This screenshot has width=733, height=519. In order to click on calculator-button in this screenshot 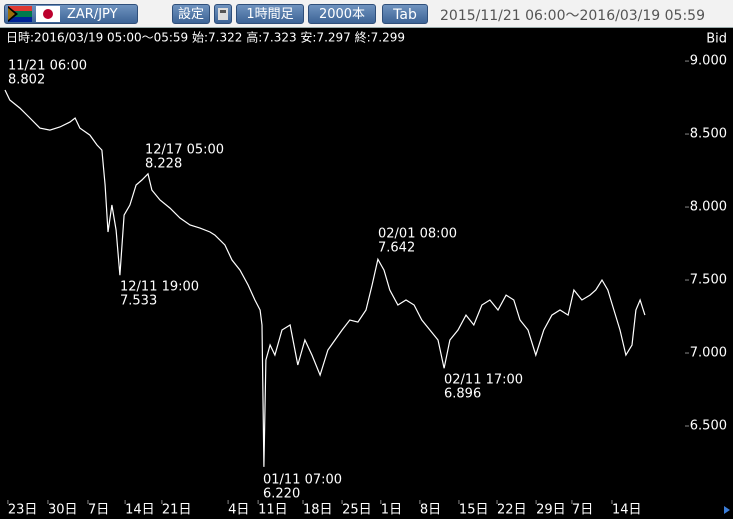, I will do `click(223, 14)`.